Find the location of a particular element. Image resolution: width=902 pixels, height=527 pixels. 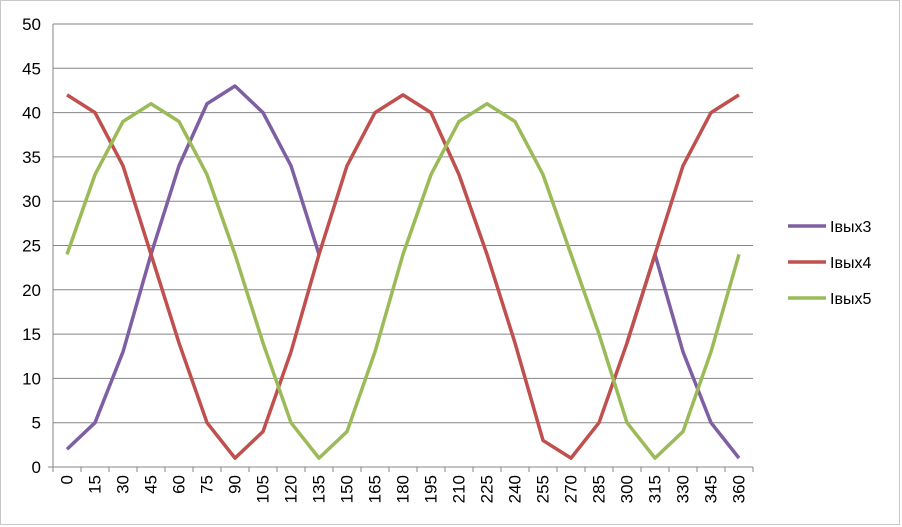

x-tick-label: 15 is located at coordinates (95, 484).